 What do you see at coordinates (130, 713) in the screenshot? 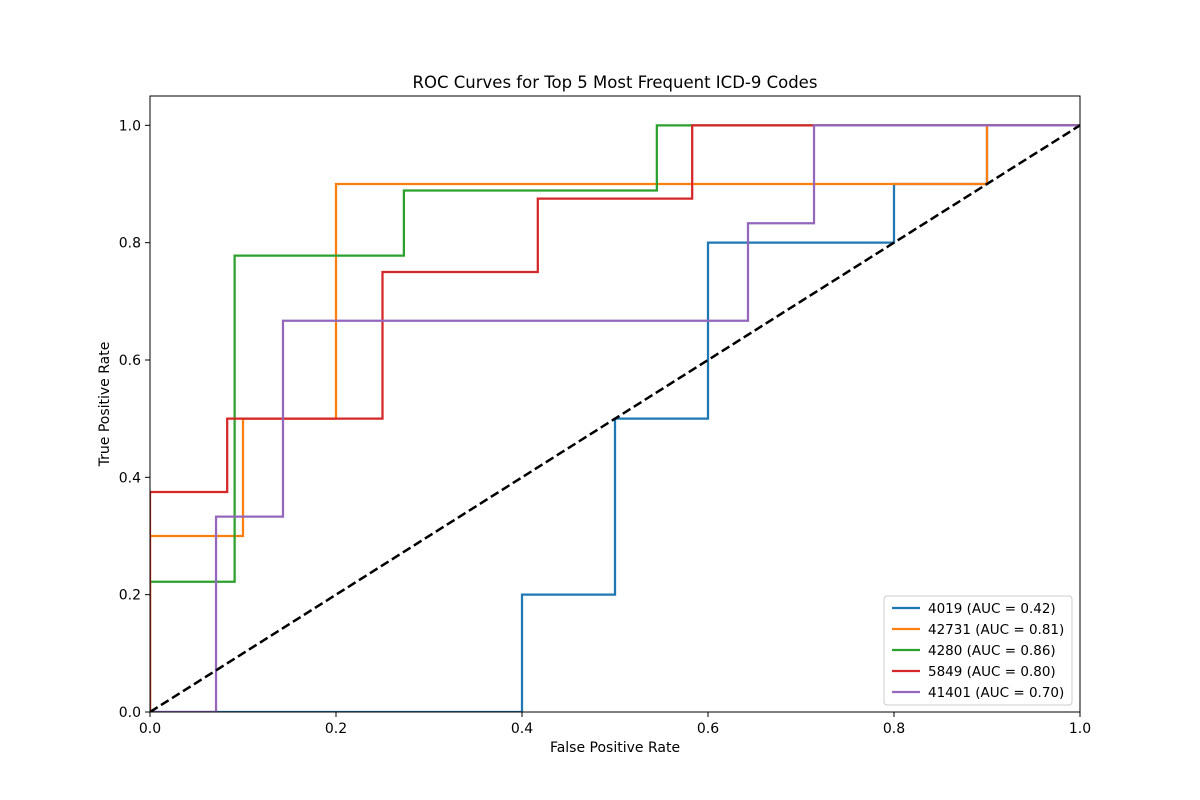
I see `y-tick-label: 0.0` at bounding box center [130, 713].